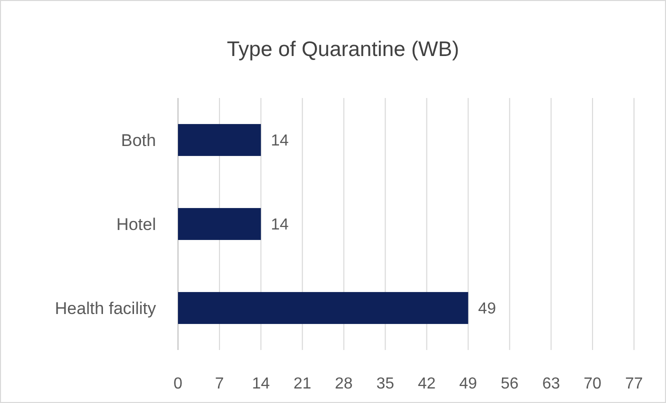 The width and height of the screenshot is (666, 403). What do you see at coordinates (138, 140) in the screenshot?
I see `y-tick-label: Both` at bounding box center [138, 140].